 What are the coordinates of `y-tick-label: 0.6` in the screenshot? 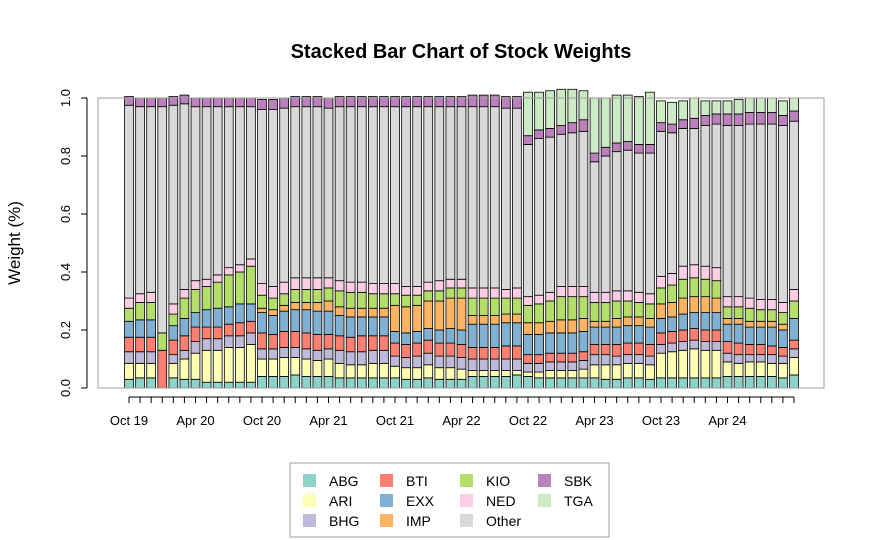 It's located at (65, 214).